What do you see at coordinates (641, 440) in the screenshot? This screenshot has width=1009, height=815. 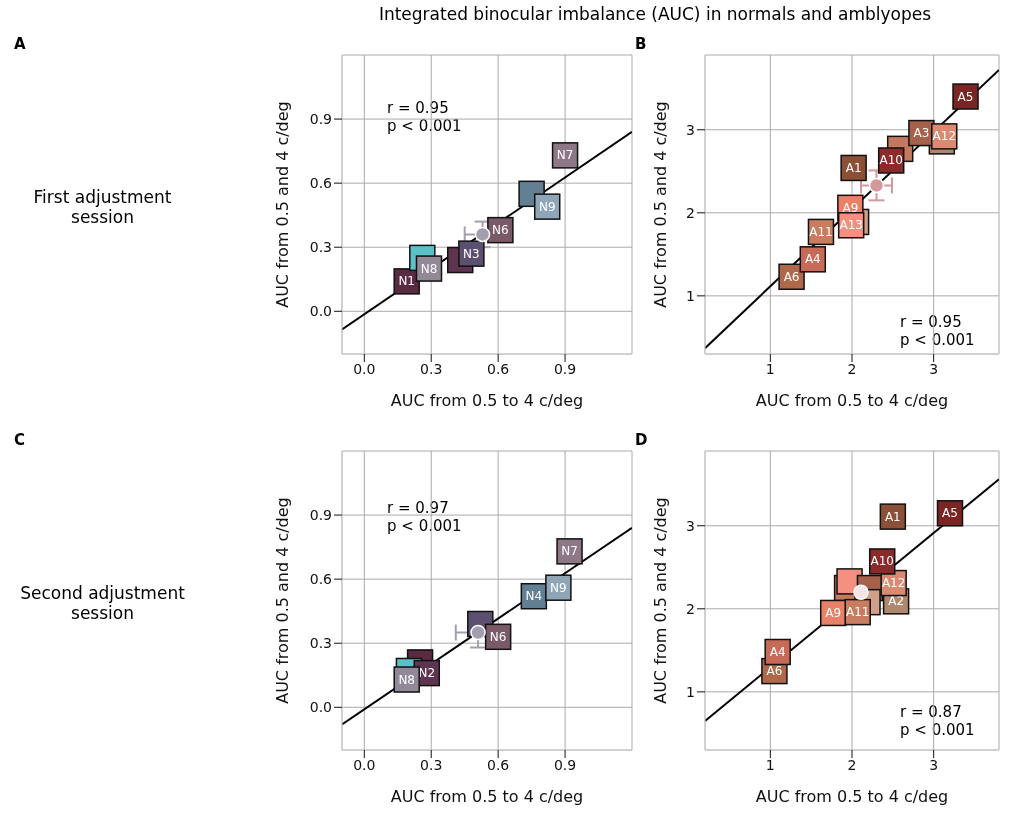 I see `text: D` at bounding box center [641, 440].